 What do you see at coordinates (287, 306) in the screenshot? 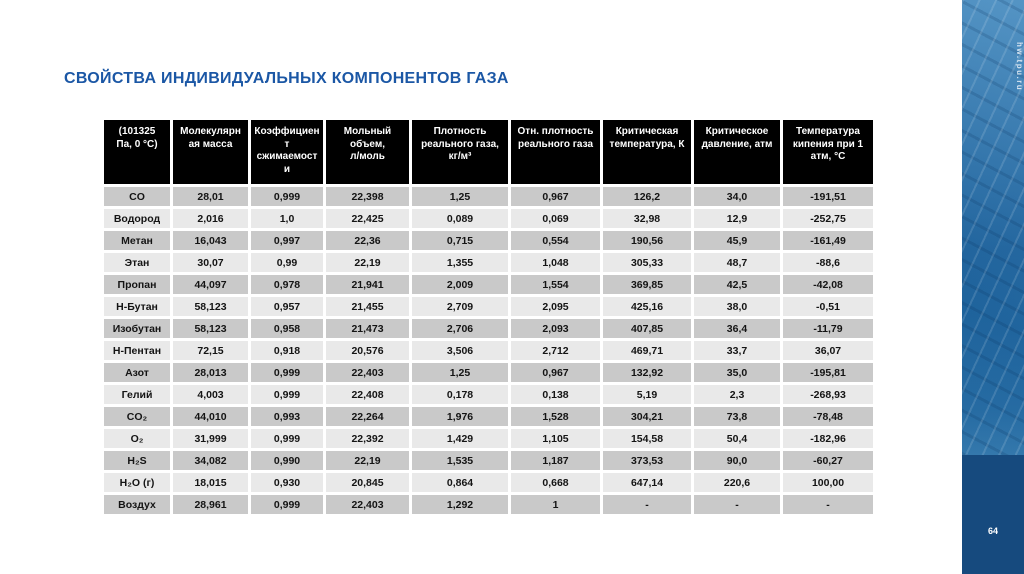
I see `table-cell: 0,957` at bounding box center [287, 306].